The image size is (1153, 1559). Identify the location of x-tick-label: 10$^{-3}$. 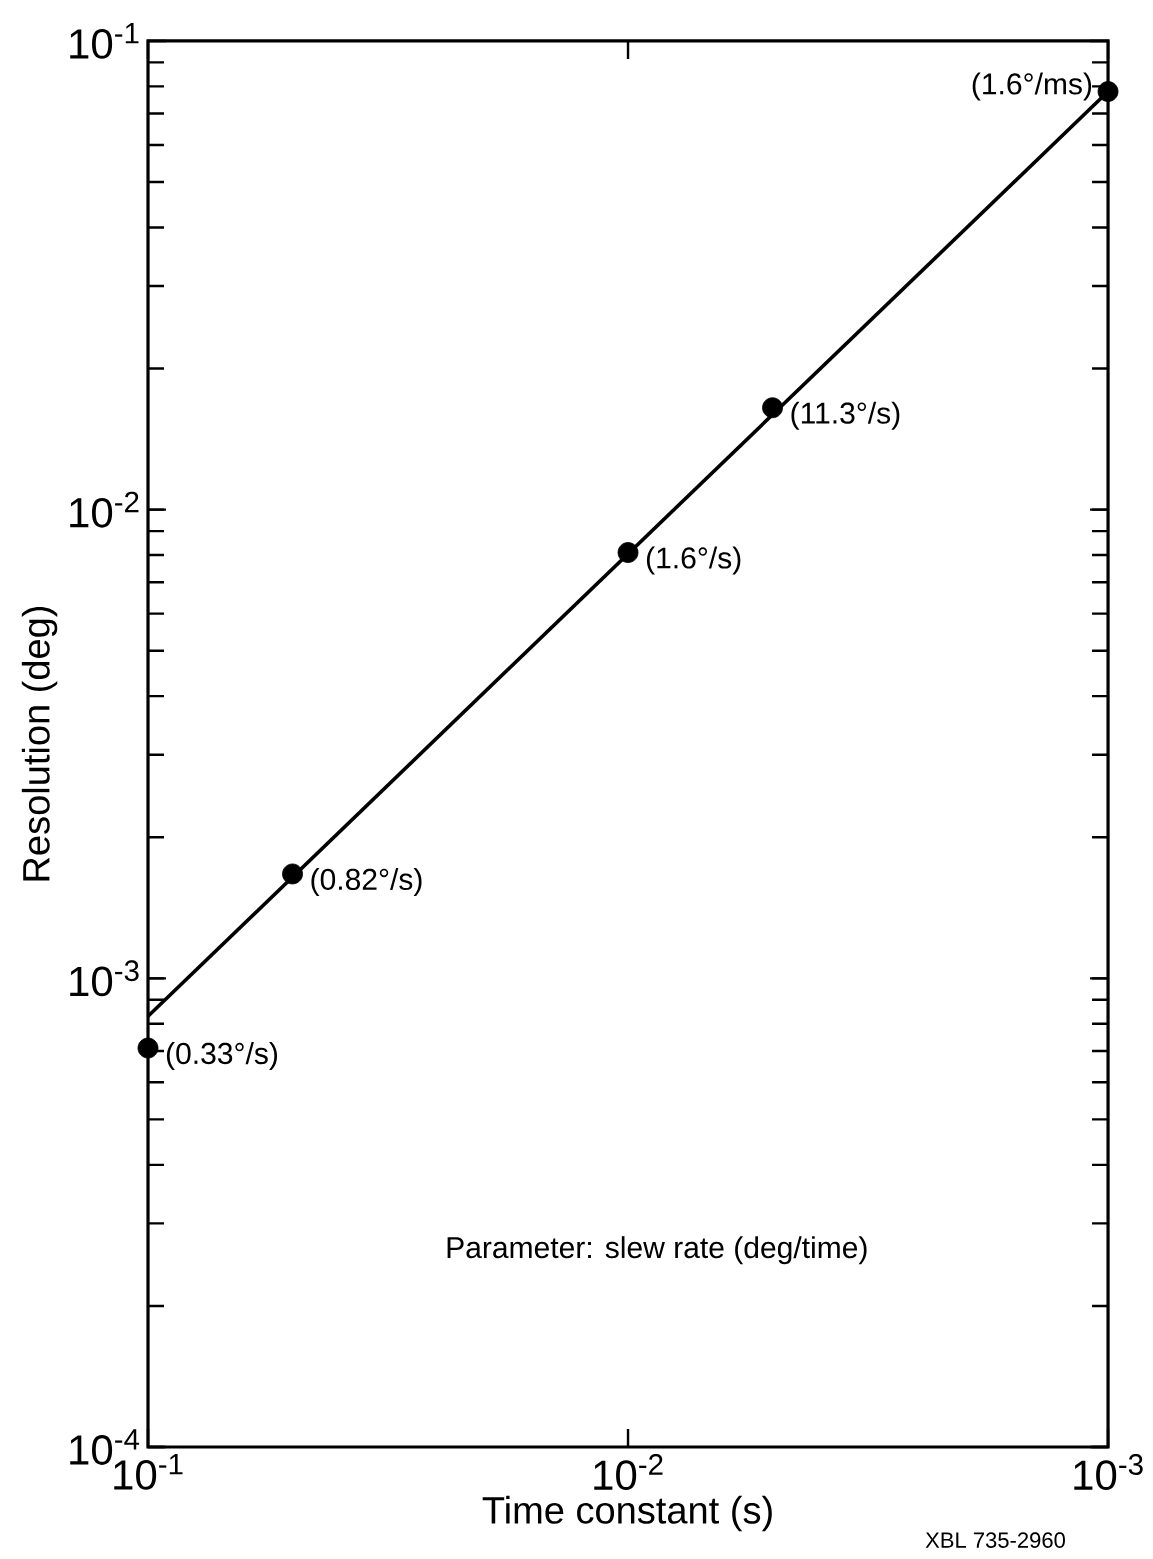
(1108, 1472).